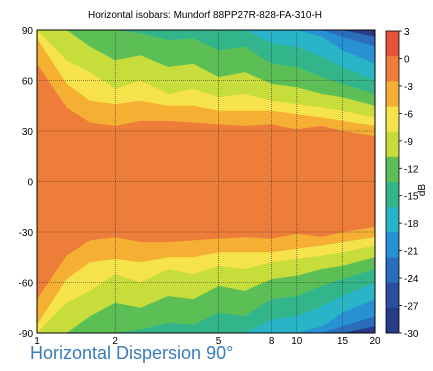 This screenshot has height=371, width=433. What do you see at coordinates (411, 307) in the screenshot?
I see `colorbar-tick-label: -27` at bounding box center [411, 307].